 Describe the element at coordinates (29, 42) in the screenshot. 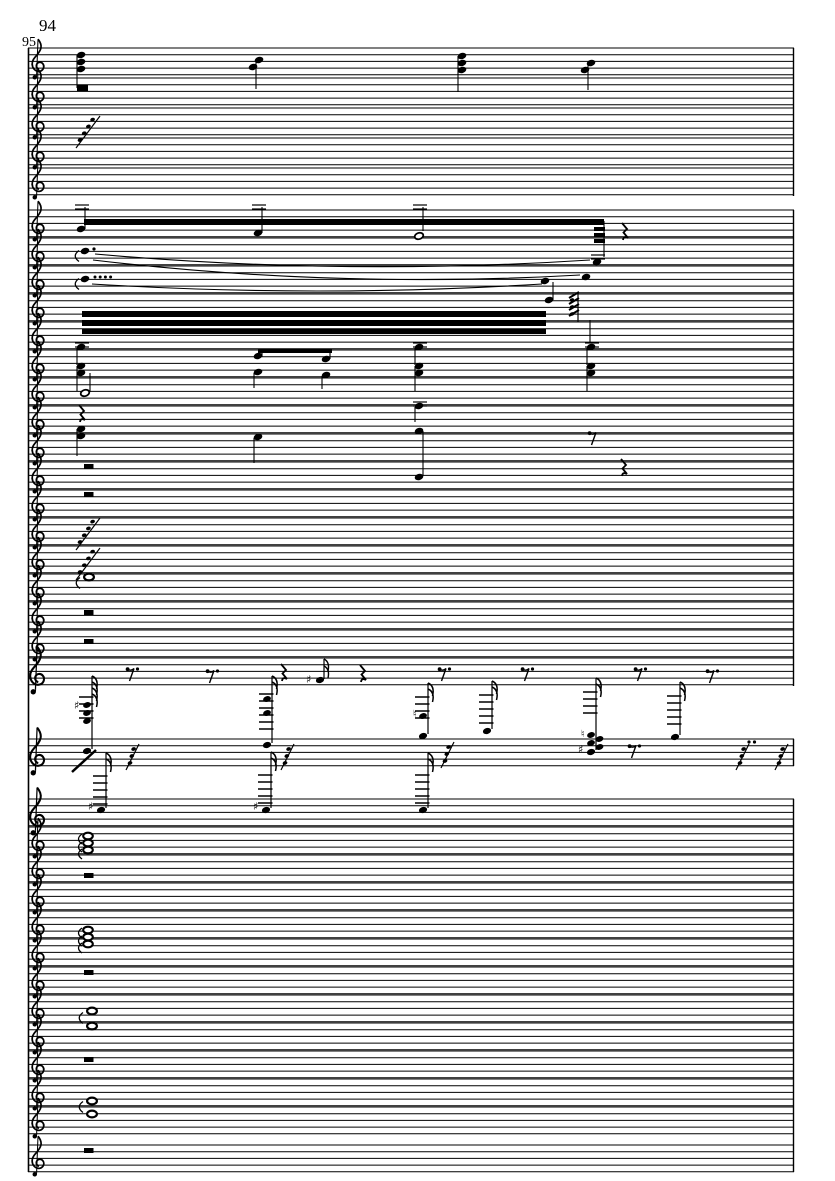

I see `page-number-left: 95` at that location.